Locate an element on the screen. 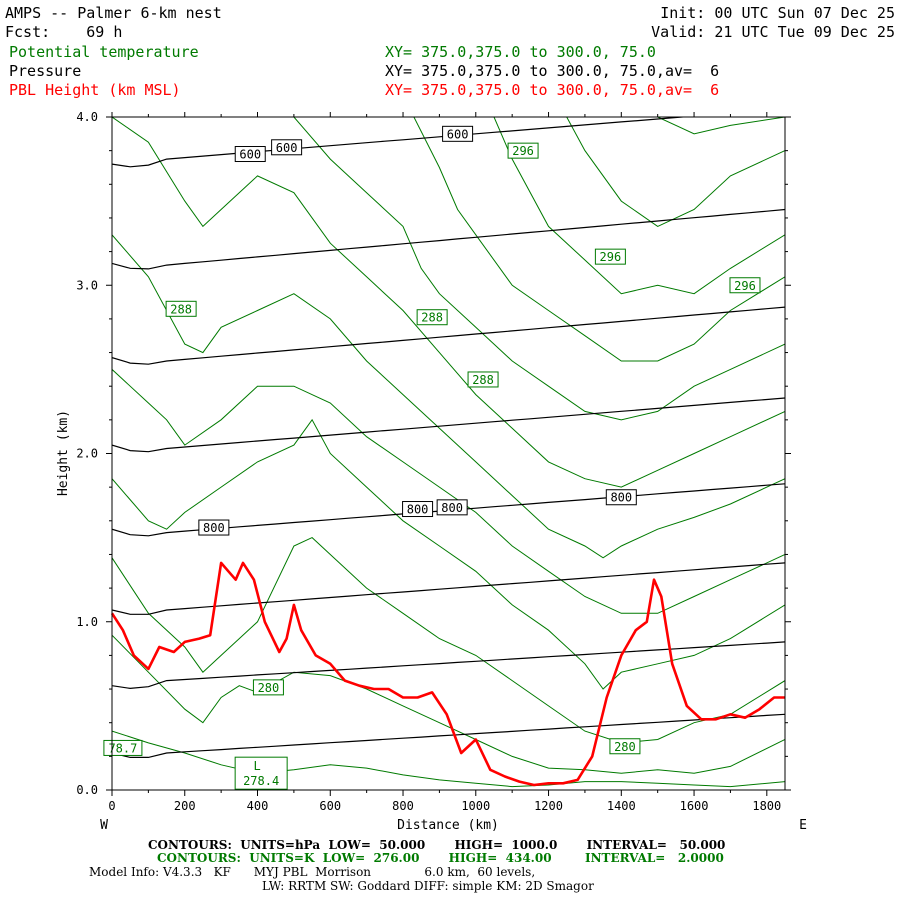  y-tick-label-4: 4.0 is located at coordinates (87, 117).